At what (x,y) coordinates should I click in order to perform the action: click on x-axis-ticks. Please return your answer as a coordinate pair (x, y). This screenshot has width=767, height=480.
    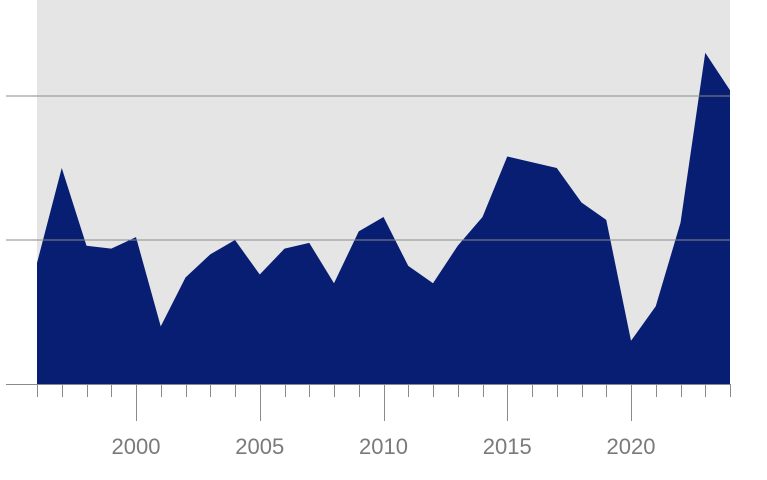
    Looking at the image, I should click on (384, 402).